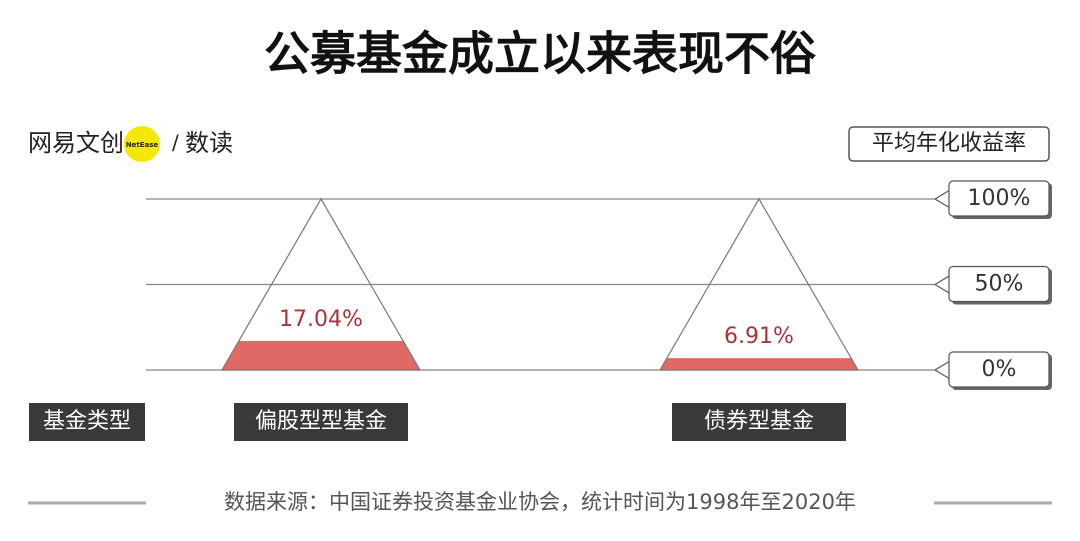  Describe the element at coordinates (76, 143) in the screenshot. I see `logo-brand: 网易文创` at that location.